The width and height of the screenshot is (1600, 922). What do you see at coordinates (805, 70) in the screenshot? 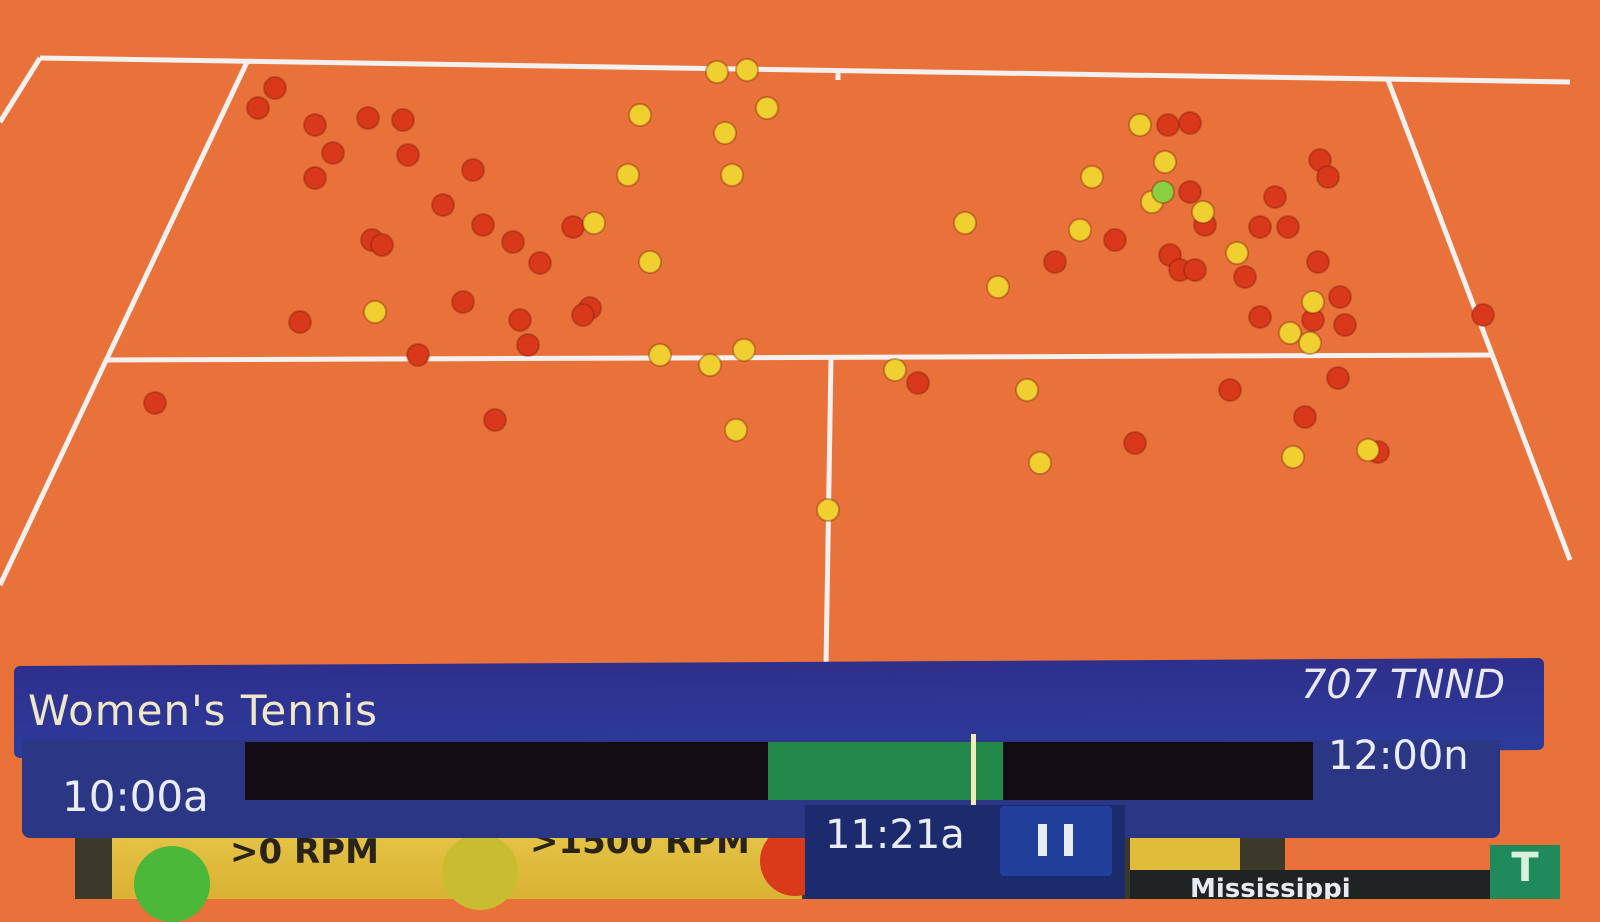
I see `baseline` at bounding box center [805, 70].